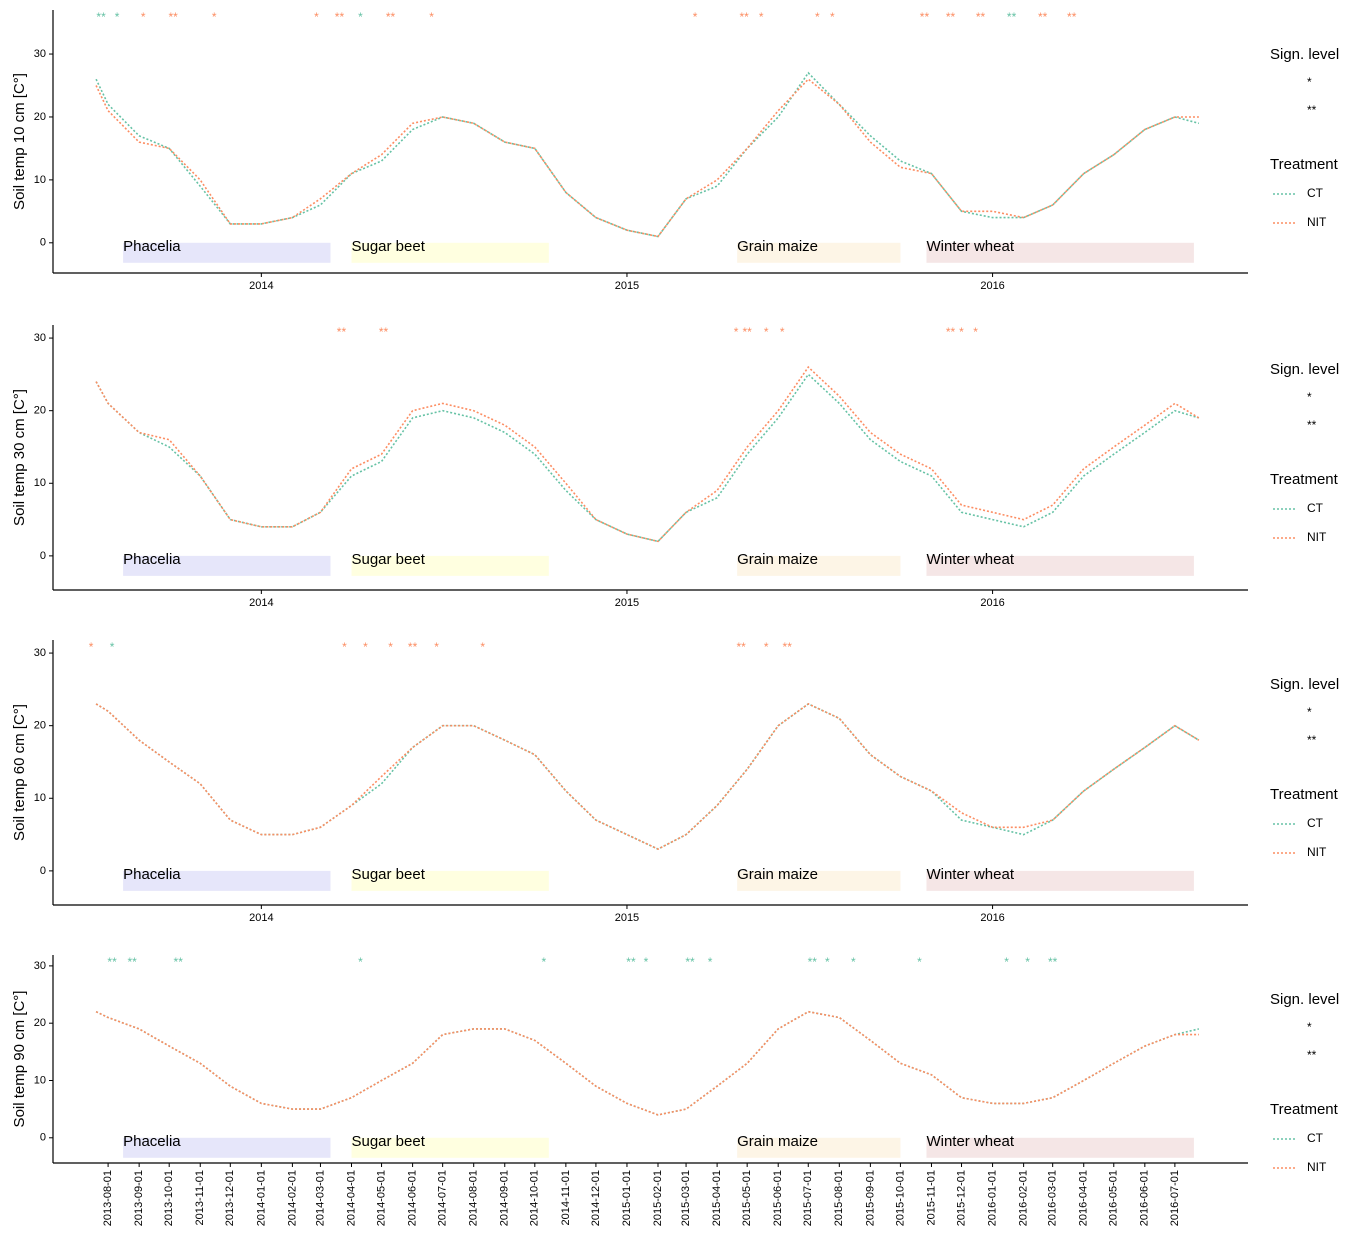 This screenshot has height=1240, width=1353. Describe the element at coordinates (19, 1059) in the screenshot. I see `y-axis-title: Soil temp 90 cm [C°]` at that location.